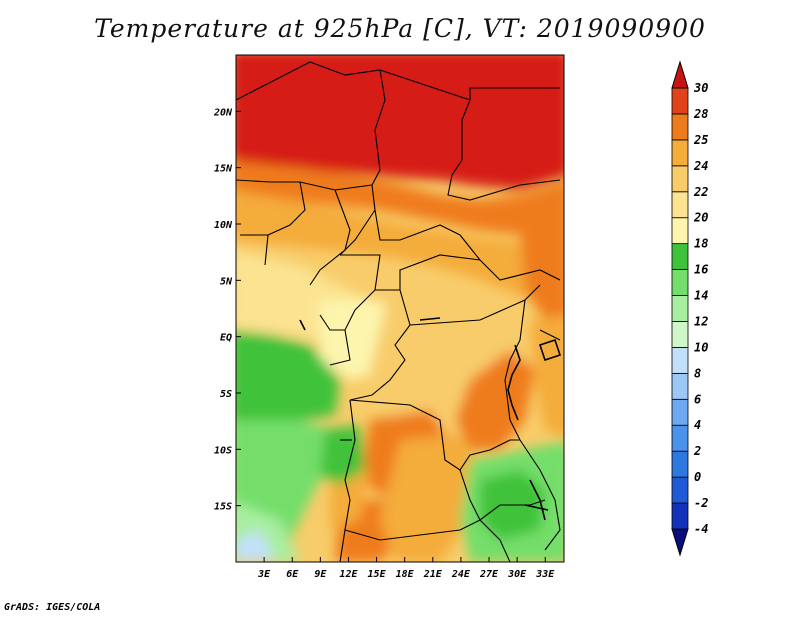  I want to click on colorbar-label: 16, so click(701, 270).